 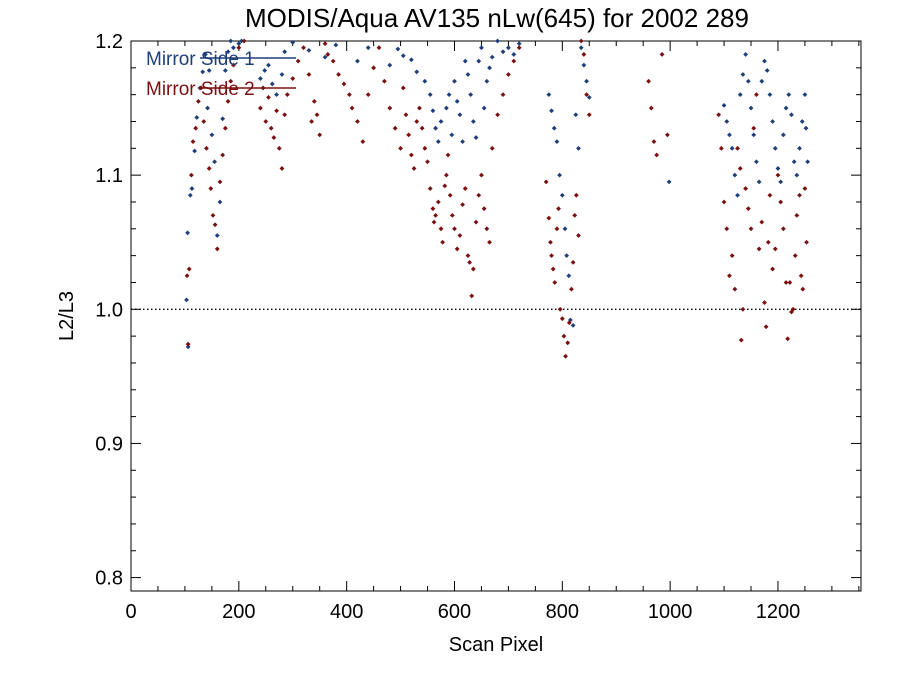 I want to click on legend-label: Mirror Side 1, so click(x=200, y=59).